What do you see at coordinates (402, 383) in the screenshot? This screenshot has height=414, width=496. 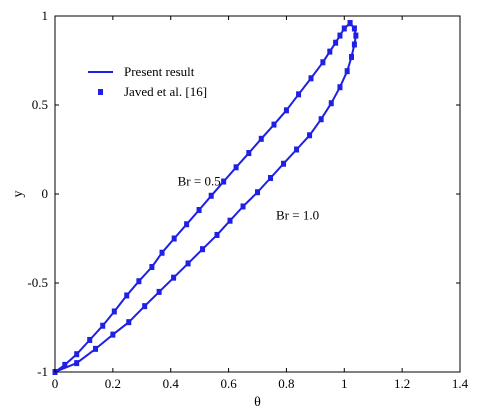 I see `x-tick-label: 1.2` at bounding box center [402, 383].